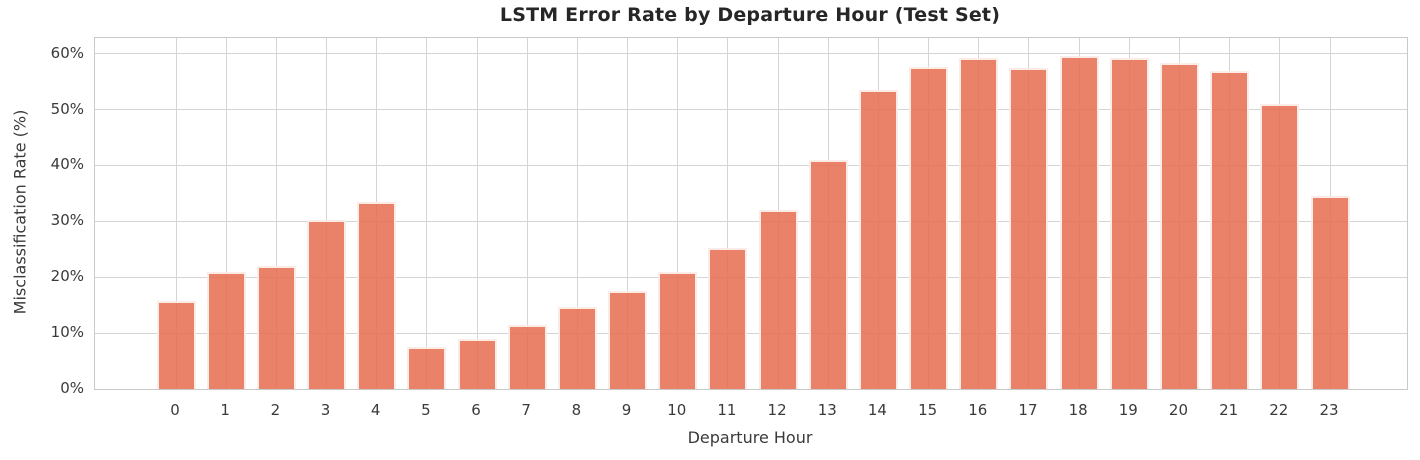 The height and width of the screenshot is (460, 1420). What do you see at coordinates (677, 410) in the screenshot?
I see `x-tick-label: 10` at bounding box center [677, 410].